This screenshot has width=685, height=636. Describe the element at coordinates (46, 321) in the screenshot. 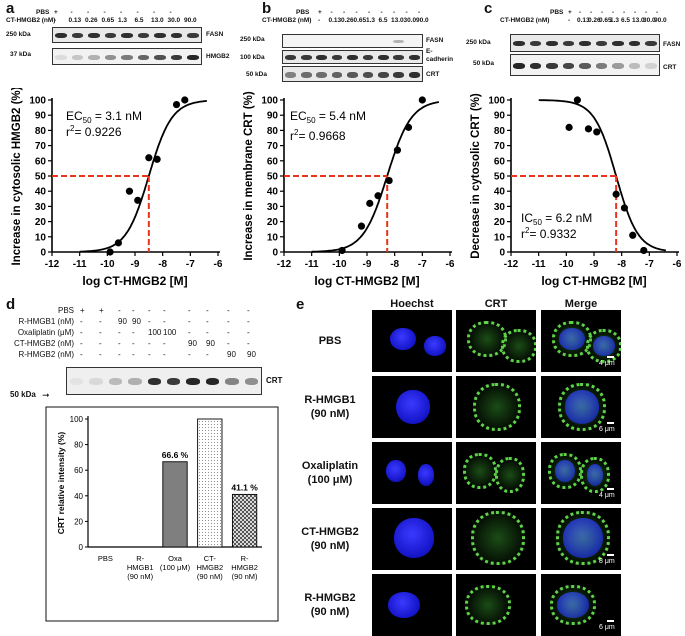

I see `treatment-label: R-HMGB1 (nM)` at that location.